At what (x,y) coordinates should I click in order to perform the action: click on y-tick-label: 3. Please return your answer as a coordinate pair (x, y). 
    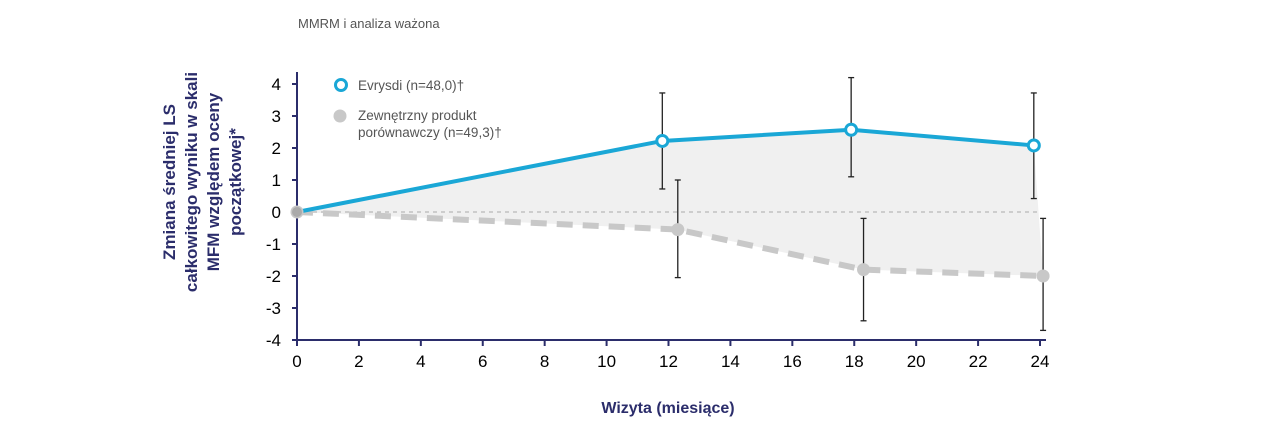
    Looking at the image, I should click on (276, 116).